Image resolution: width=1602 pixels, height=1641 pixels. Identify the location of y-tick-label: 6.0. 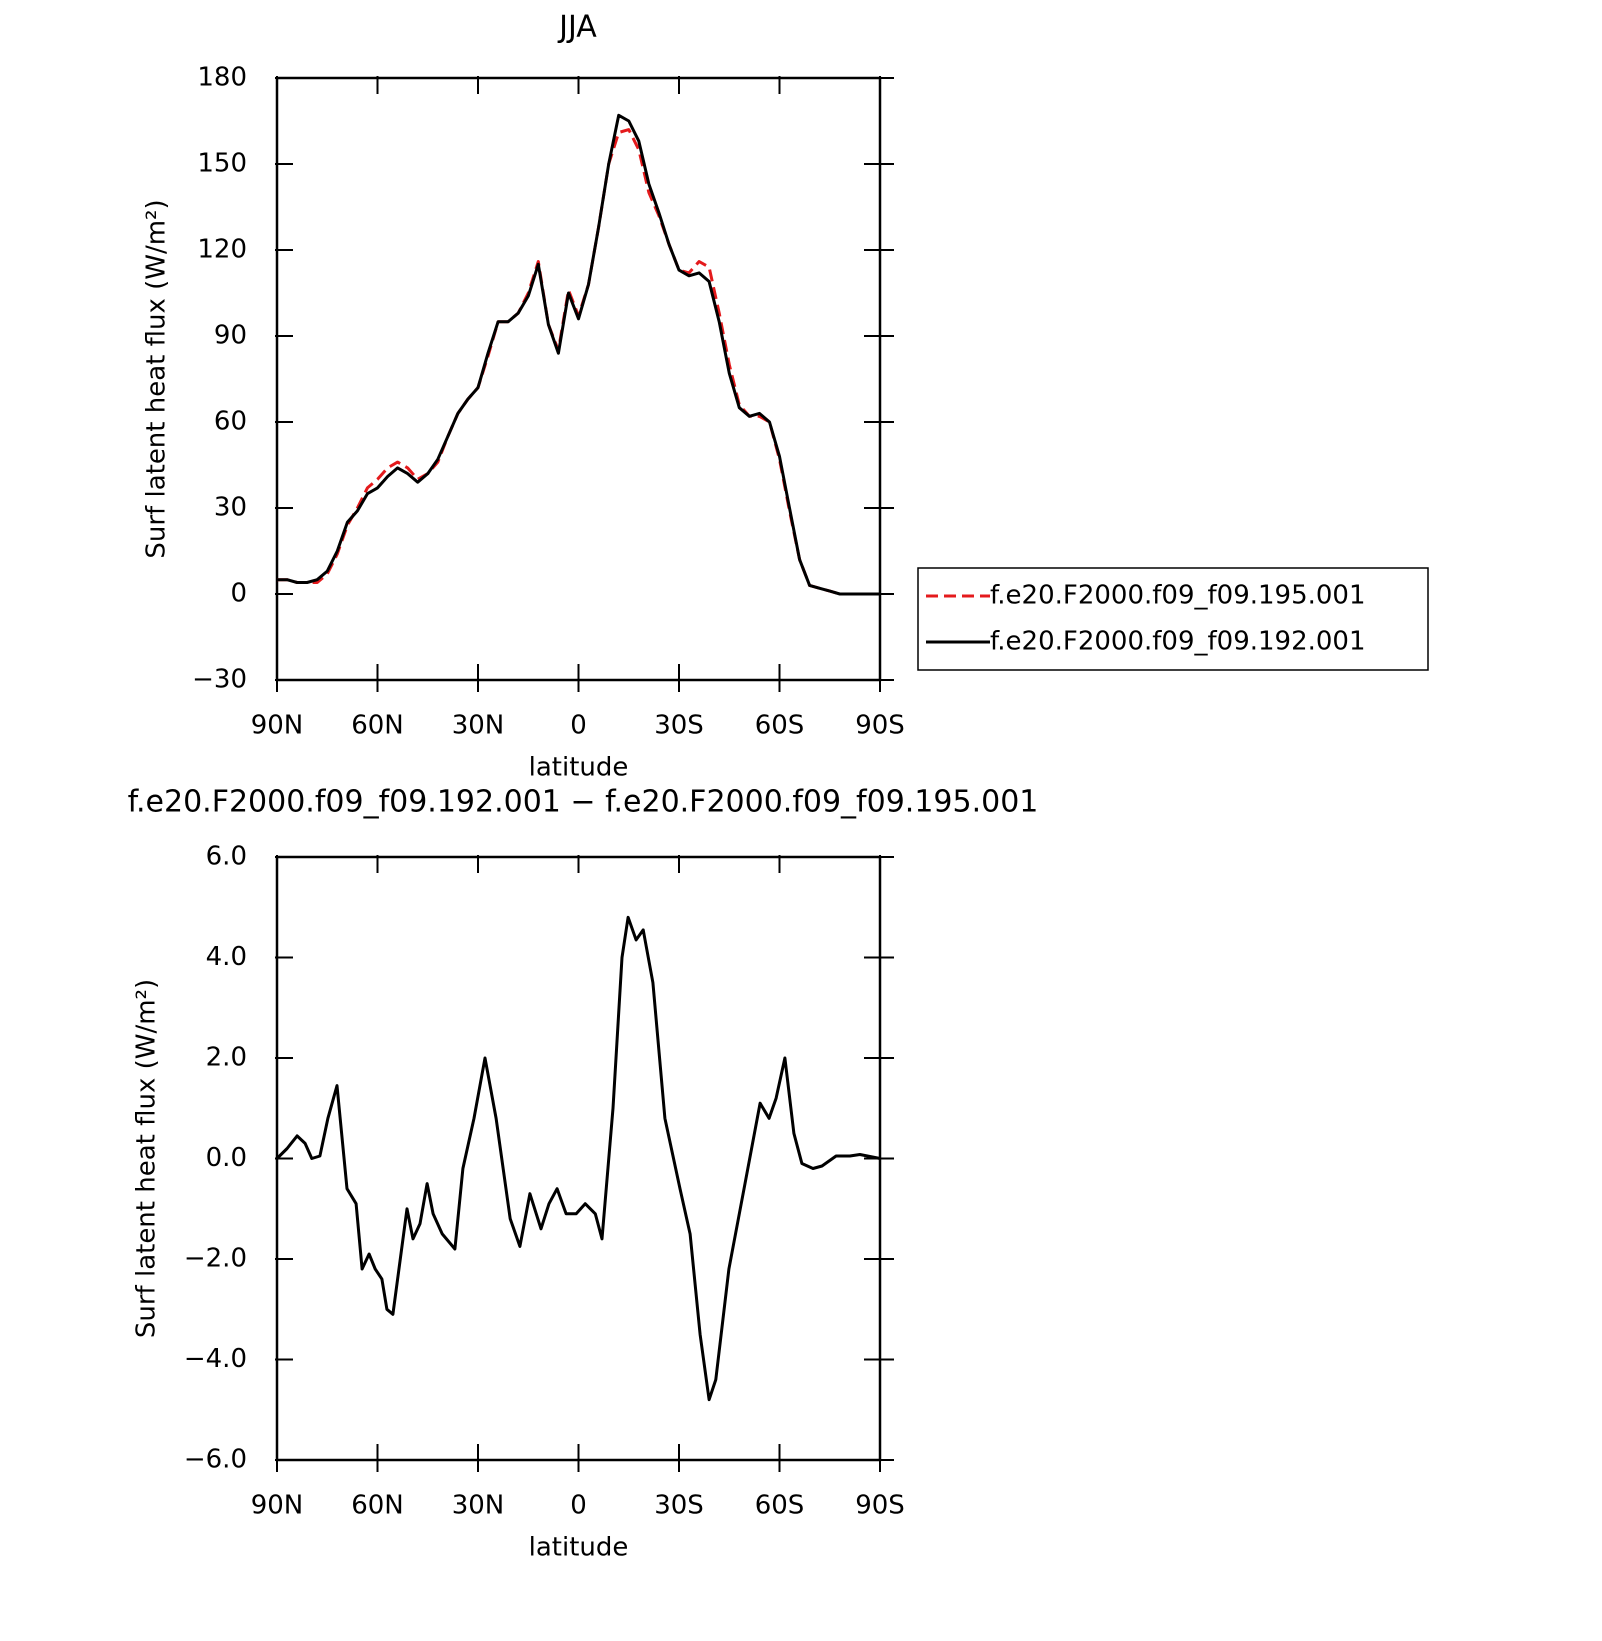
(226, 857).